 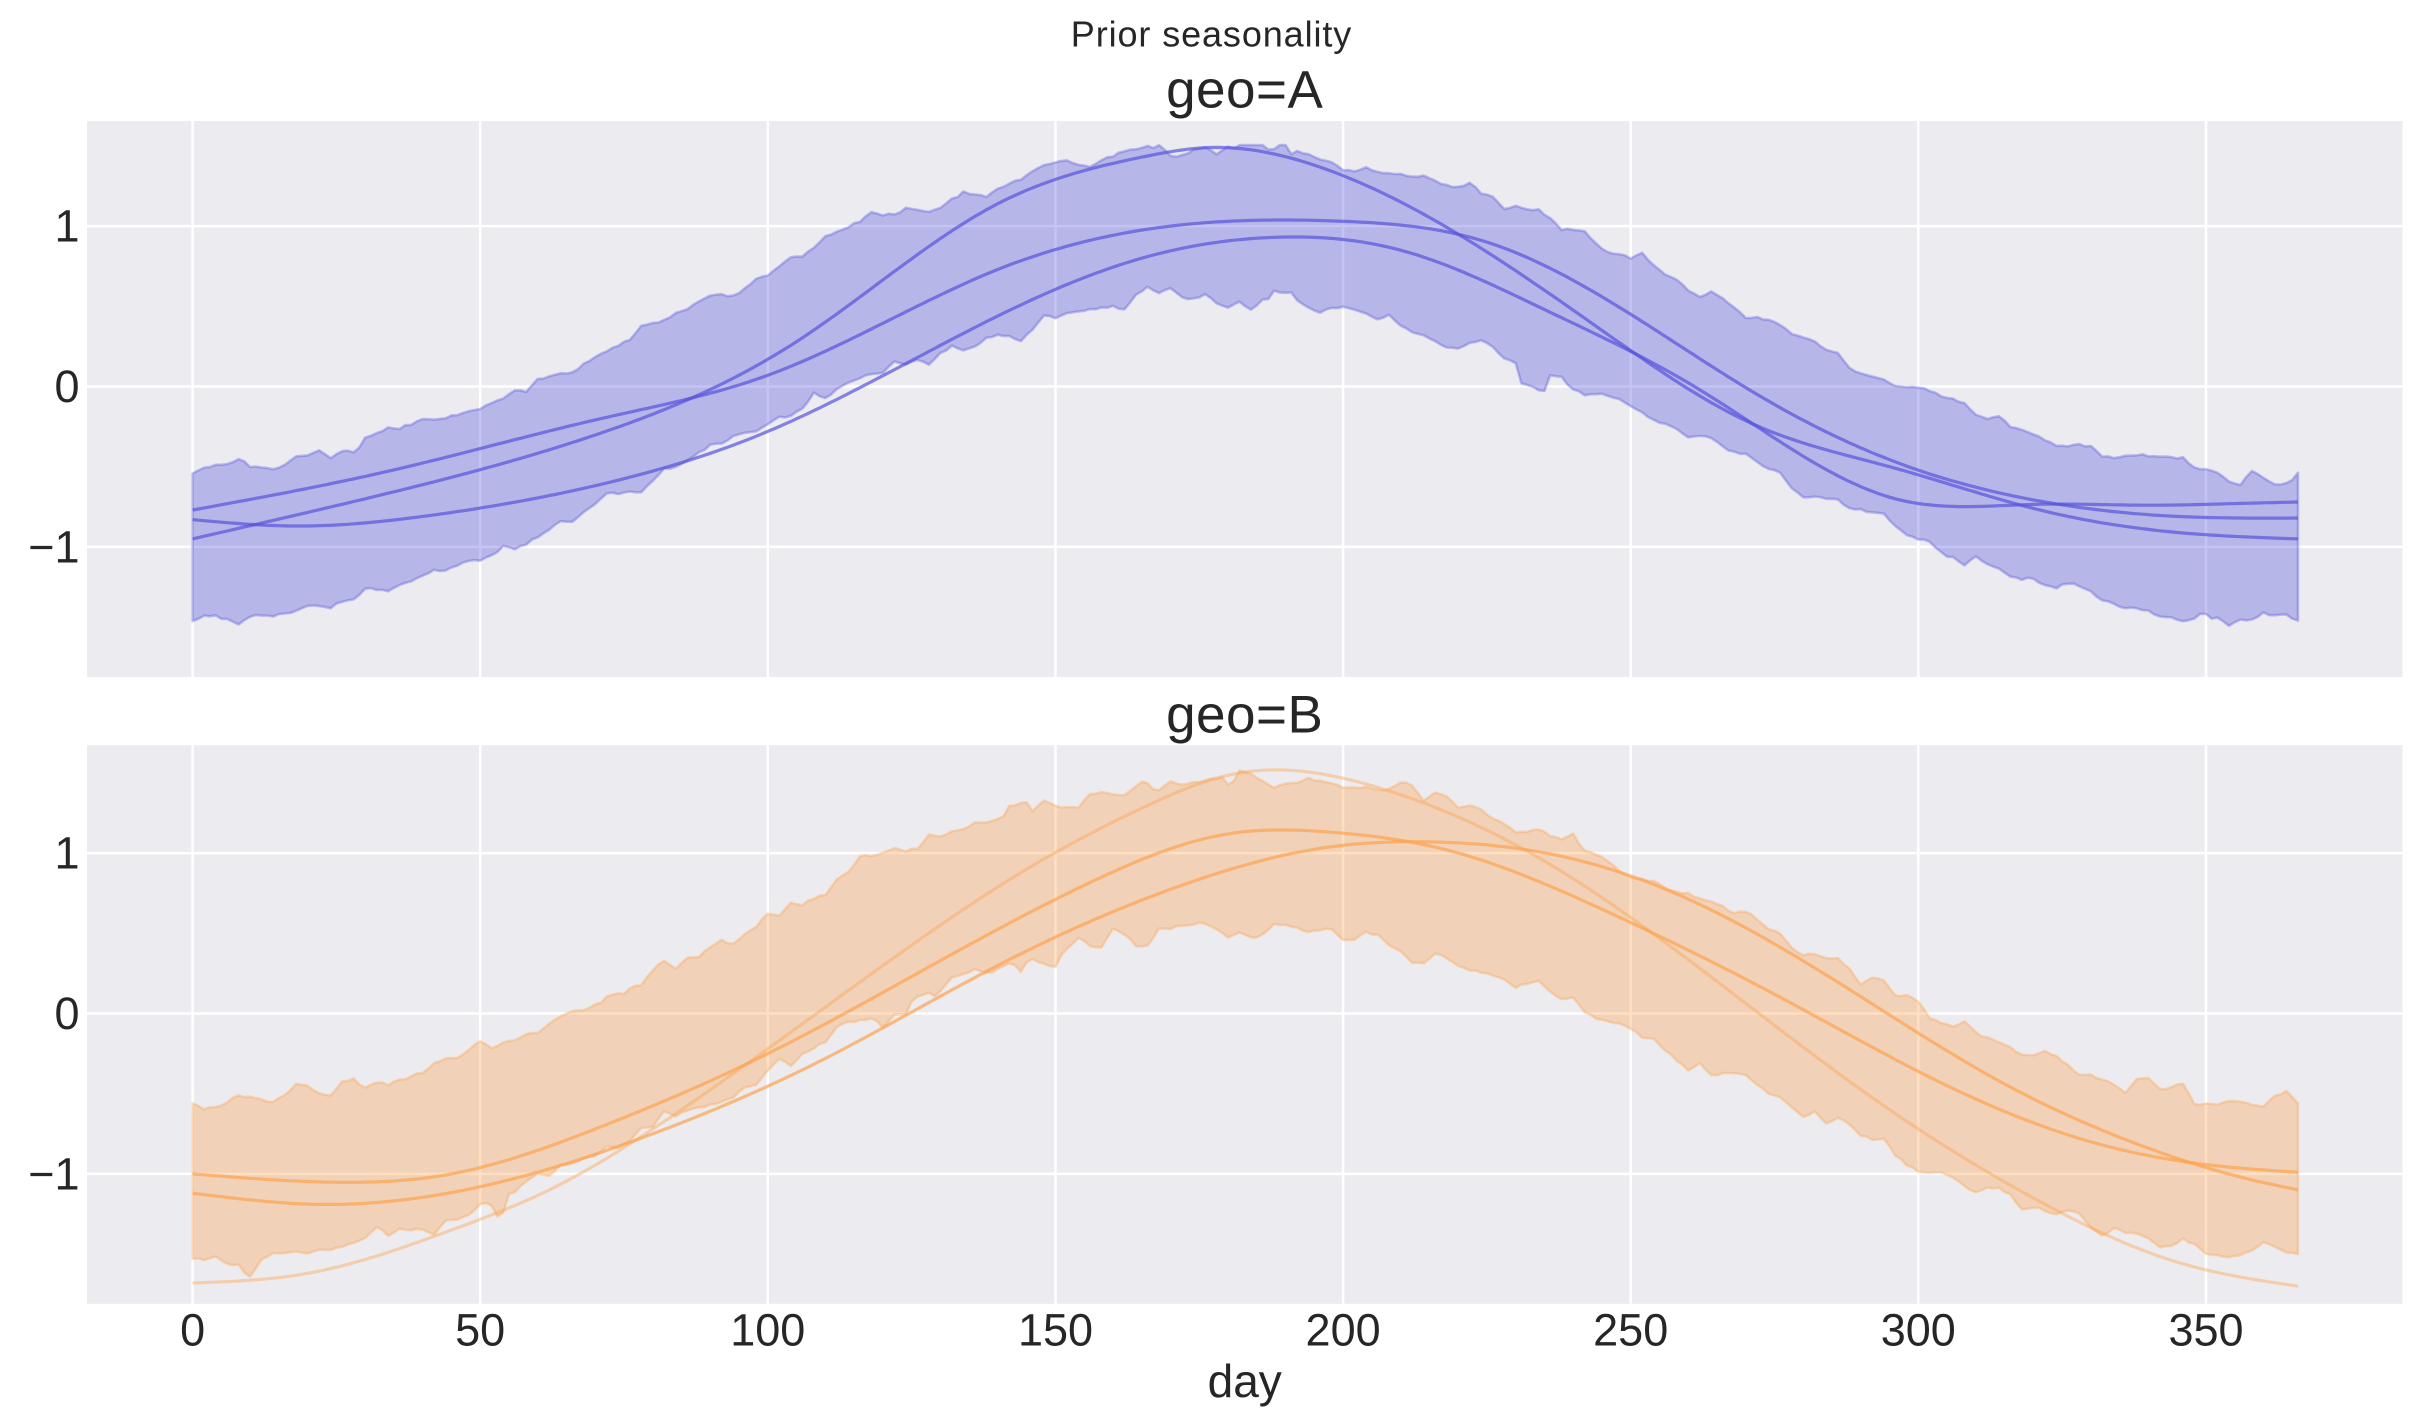 I want to click on svg-text: geo=B, so click(x=1244, y=715).